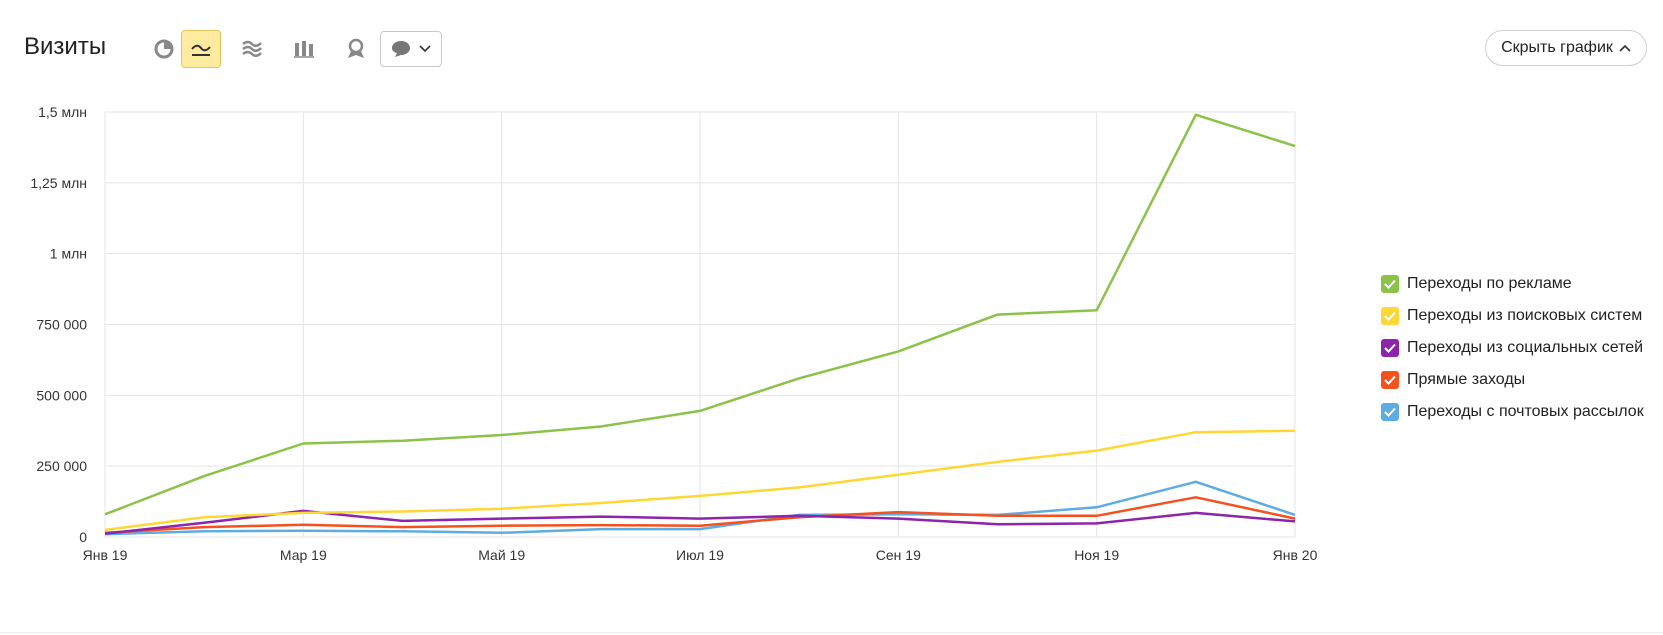  What do you see at coordinates (501, 555) in the screenshot?
I see `x-tick-label: Май 19` at bounding box center [501, 555].